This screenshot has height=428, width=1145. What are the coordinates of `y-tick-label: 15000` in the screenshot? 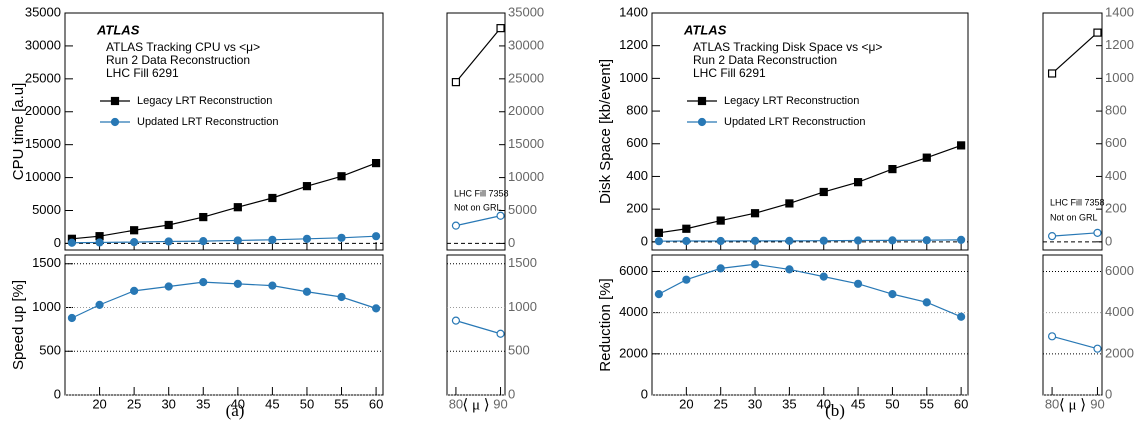 It's located at (43, 143).